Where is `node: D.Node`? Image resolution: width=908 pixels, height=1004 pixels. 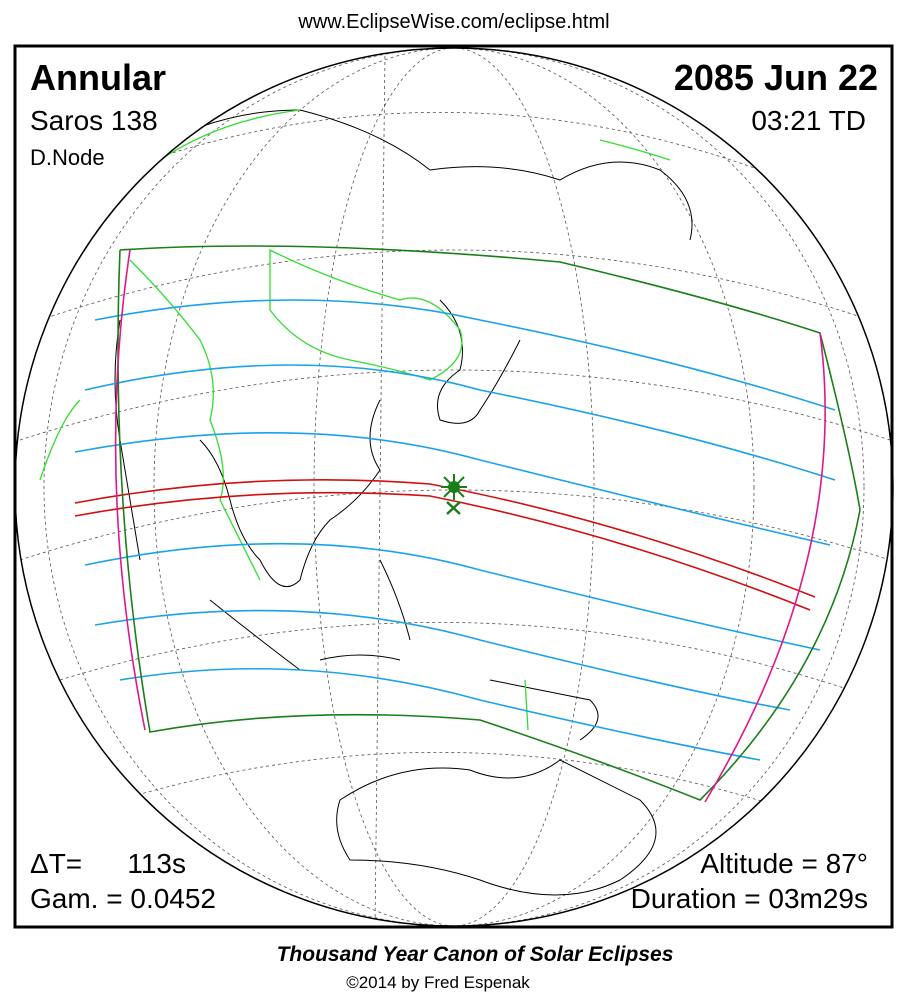
node: D.Node is located at coordinates (67, 157).